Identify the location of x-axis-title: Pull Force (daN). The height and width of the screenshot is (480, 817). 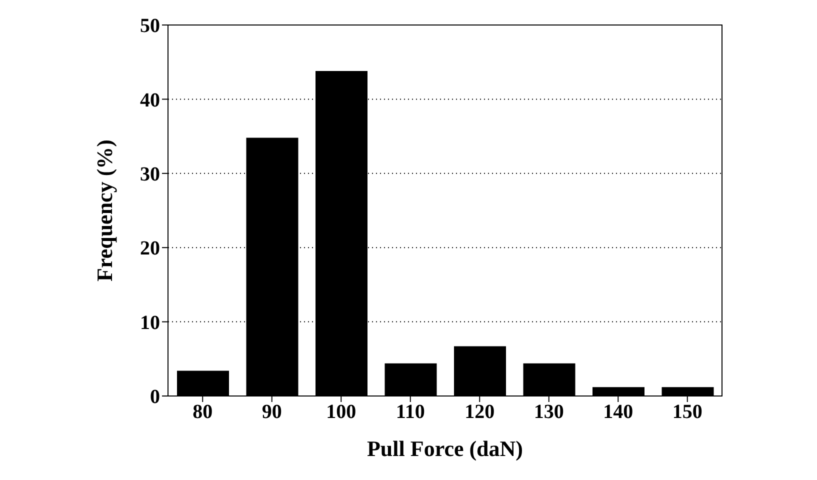
(445, 448).